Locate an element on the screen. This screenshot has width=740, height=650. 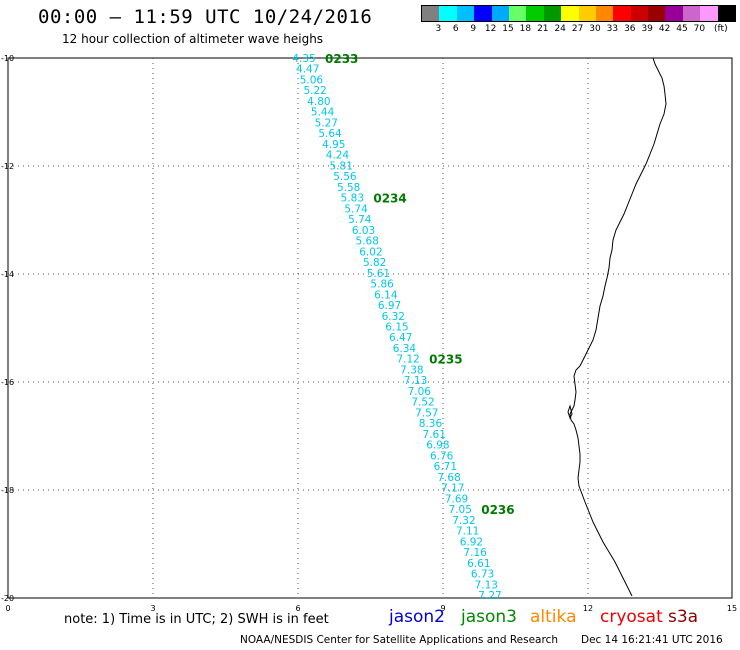
legend-label: (ft) is located at coordinates (721, 29).